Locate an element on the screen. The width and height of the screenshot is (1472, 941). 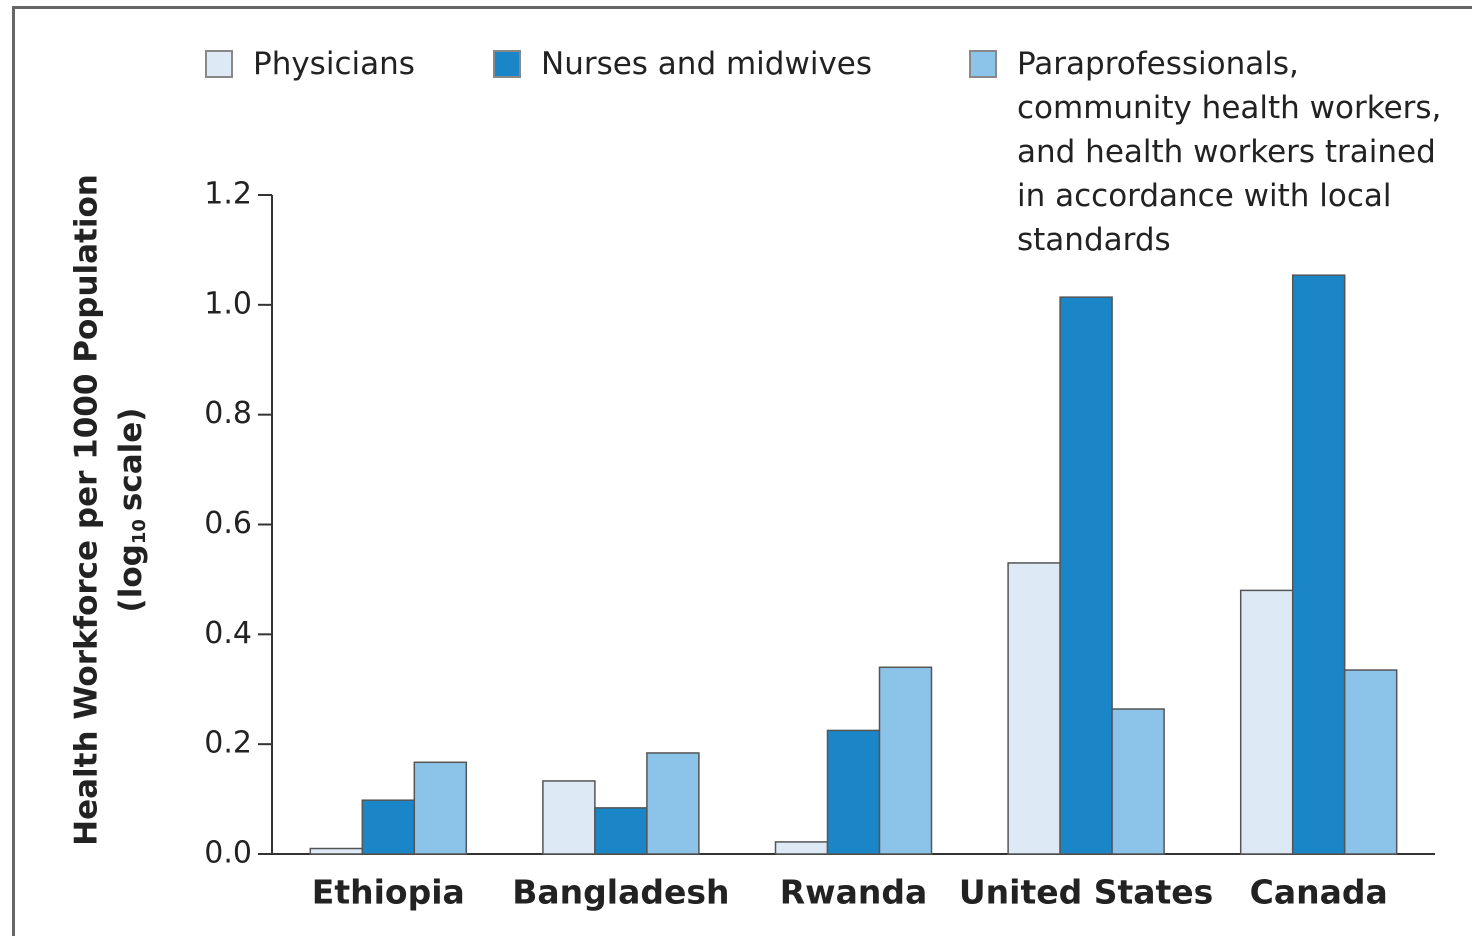
legend-label: Nurses and midwives is located at coordinates (707, 64).